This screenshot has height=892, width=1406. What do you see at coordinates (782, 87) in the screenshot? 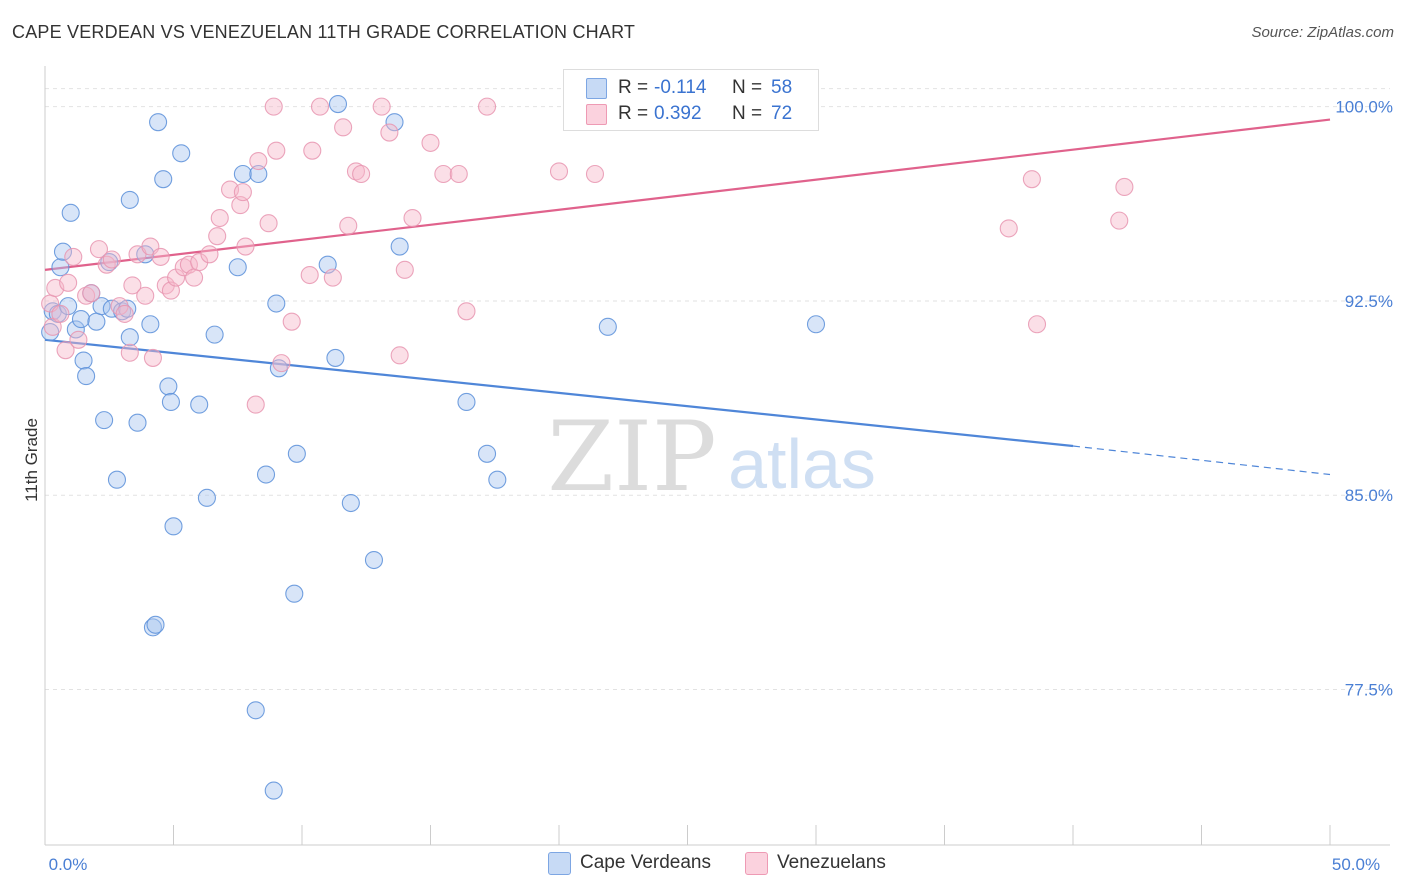
I see `legend-n-value: 58` at bounding box center [782, 87].